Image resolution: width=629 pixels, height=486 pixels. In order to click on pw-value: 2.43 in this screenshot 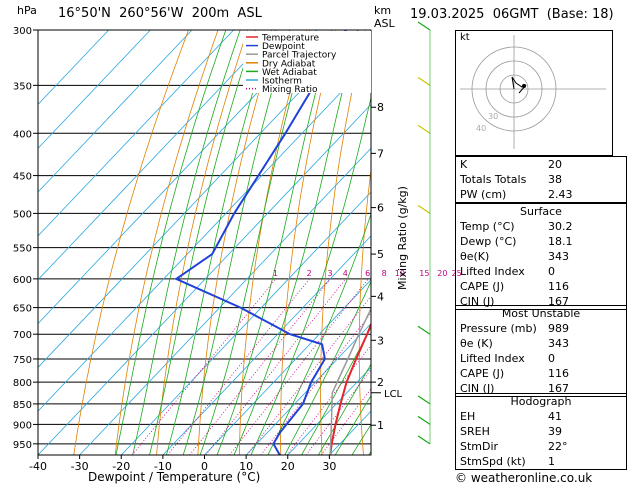, I will do `click(560, 194)`.